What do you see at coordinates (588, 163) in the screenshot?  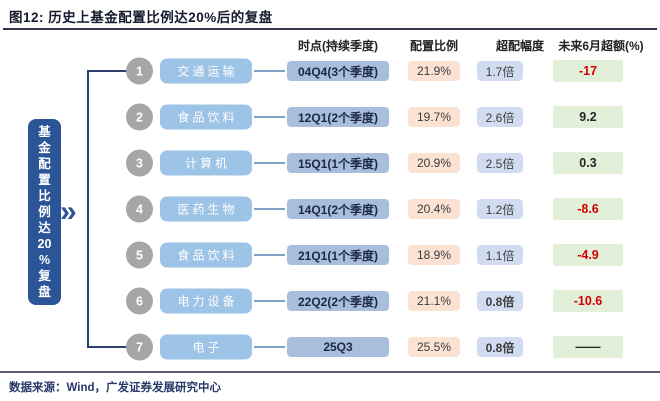 I see `future-badge: 0.3` at bounding box center [588, 163].